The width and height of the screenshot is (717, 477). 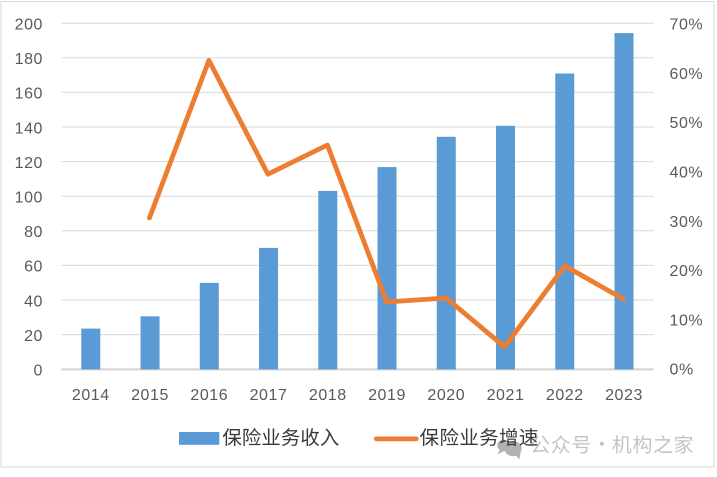 I want to click on svg-text: 0, so click(x=38, y=371).